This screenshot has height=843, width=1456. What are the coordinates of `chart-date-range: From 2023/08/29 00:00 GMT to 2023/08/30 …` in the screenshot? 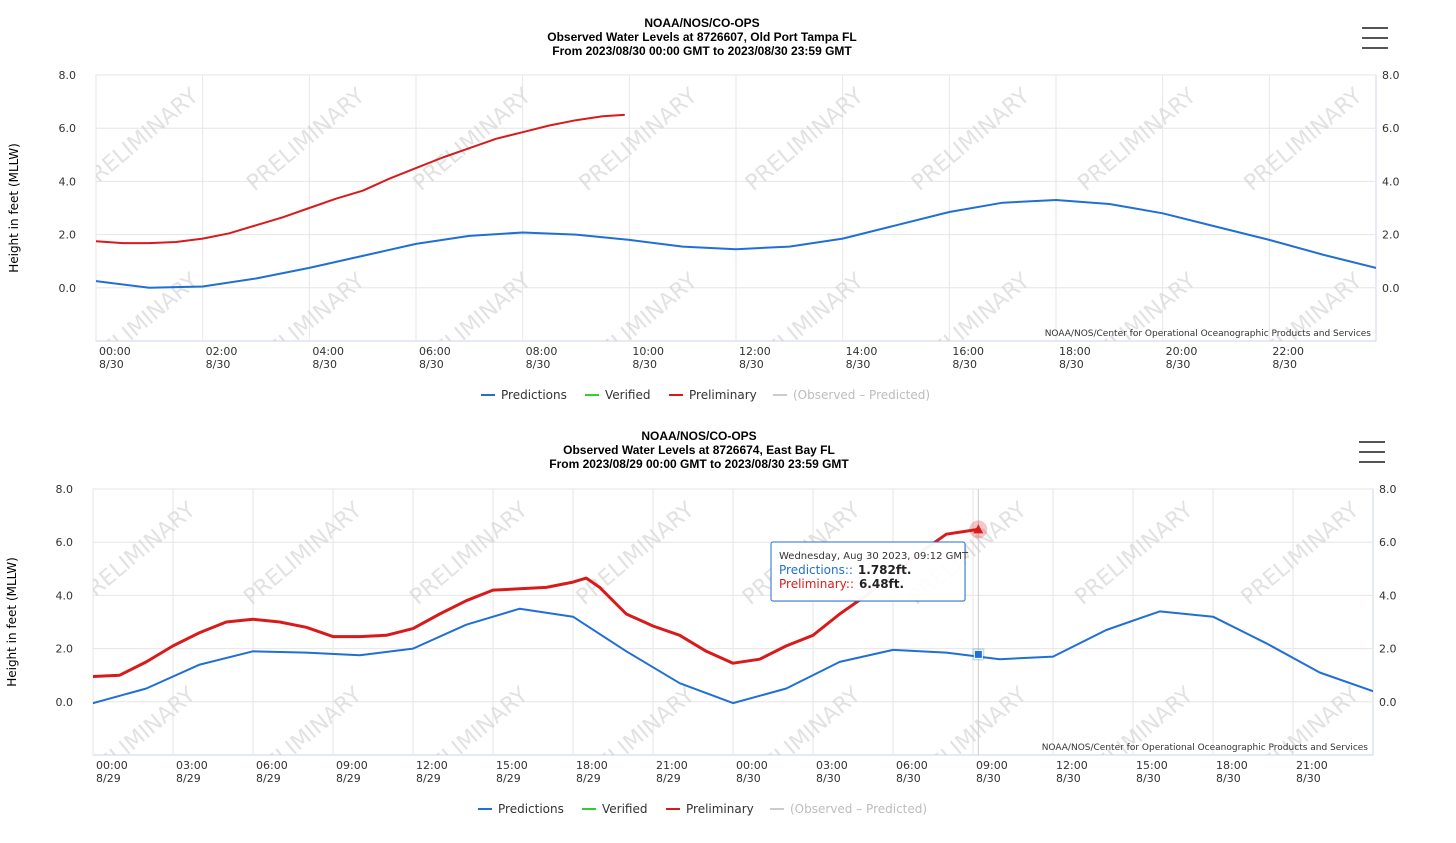 It's located at (699, 464).